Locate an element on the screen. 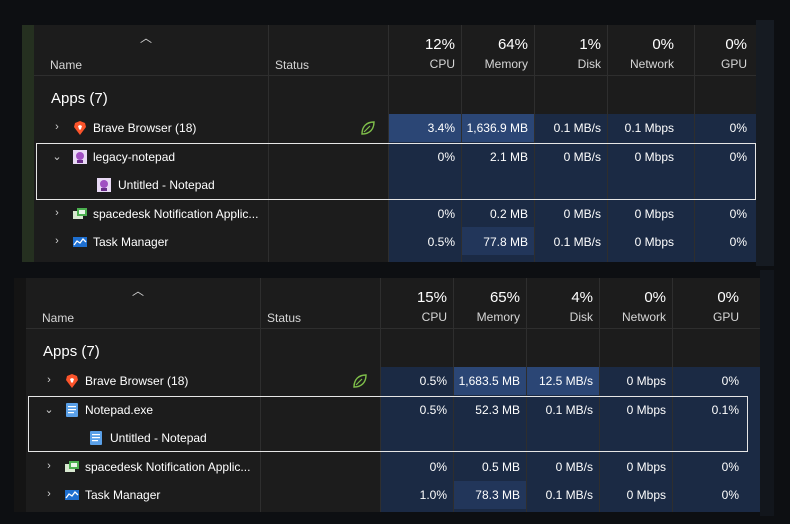 This screenshot has width=790, height=524. process-name: legacy-notepad is located at coordinates (134, 157).